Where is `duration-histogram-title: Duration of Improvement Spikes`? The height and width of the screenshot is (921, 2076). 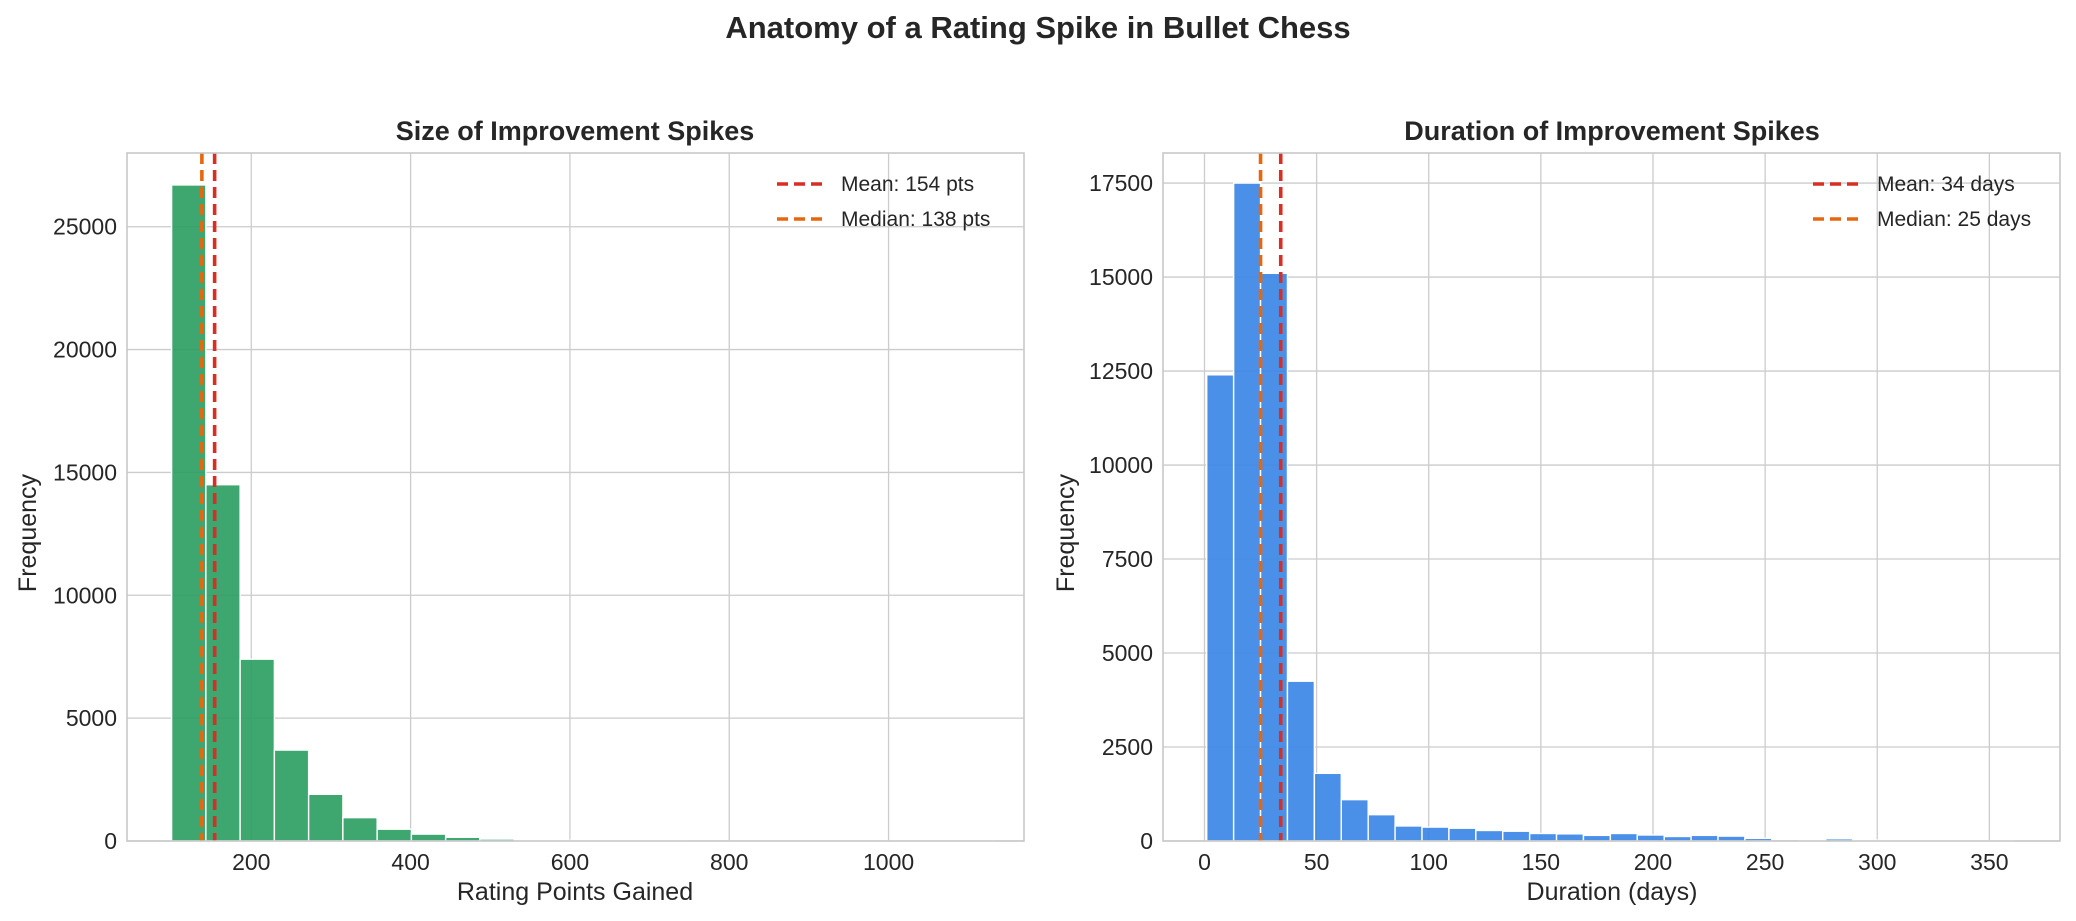
duration-histogram-title: Duration of Improvement Spikes is located at coordinates (1612, 131).